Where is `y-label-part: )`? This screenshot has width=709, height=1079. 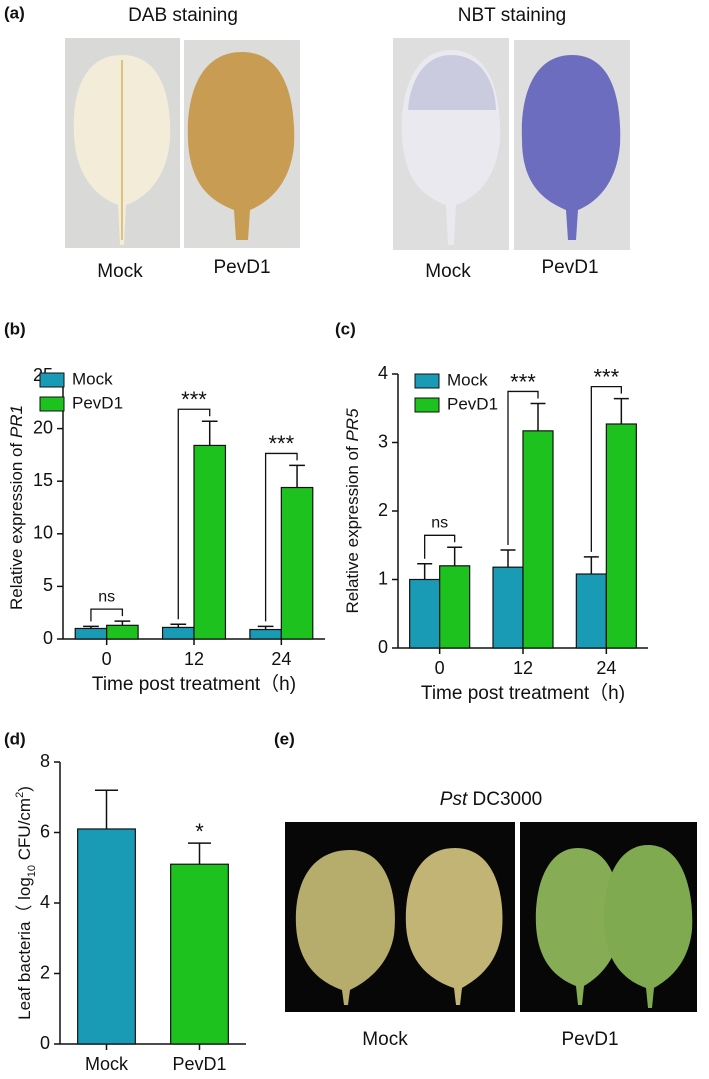 y-label-part: ) is located at coordinates (24, 789).